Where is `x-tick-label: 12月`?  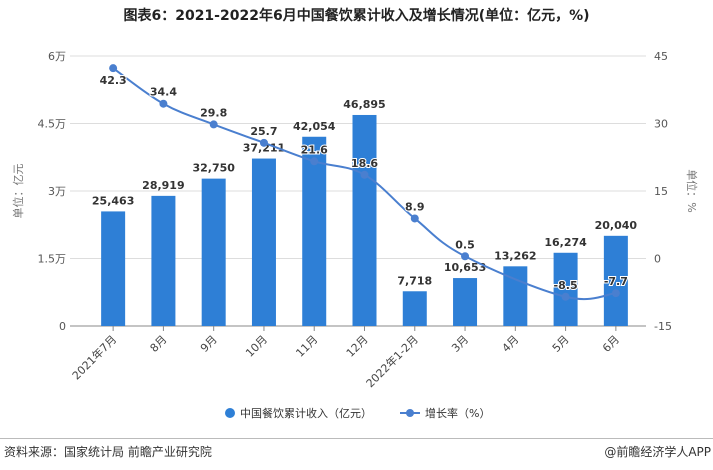 x-tick-label: 12月 is located at coordinates (357, 346).